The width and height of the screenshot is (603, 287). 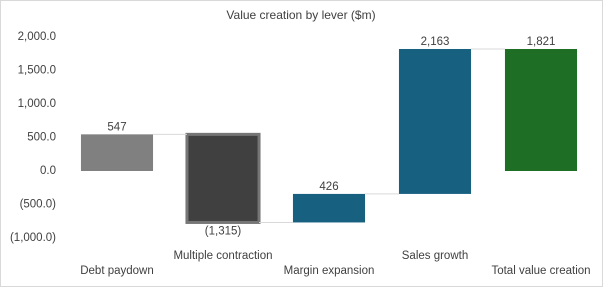 What do you see at coordinates (329, 271) in the screenshot?
I see `x-tick-label: Margin expansion` at bounding box center [329, 271].